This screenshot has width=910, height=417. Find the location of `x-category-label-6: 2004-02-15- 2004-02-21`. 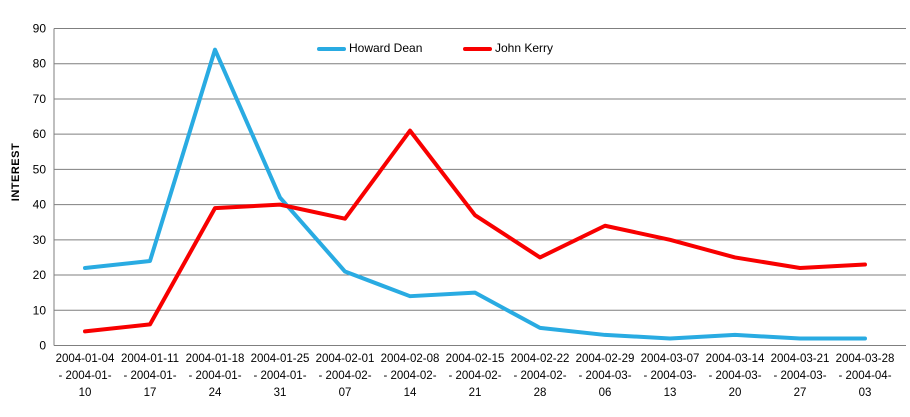

x-category-label-6: 2004-02-15- 2004-02-21 is located at coordinates (475, 376).